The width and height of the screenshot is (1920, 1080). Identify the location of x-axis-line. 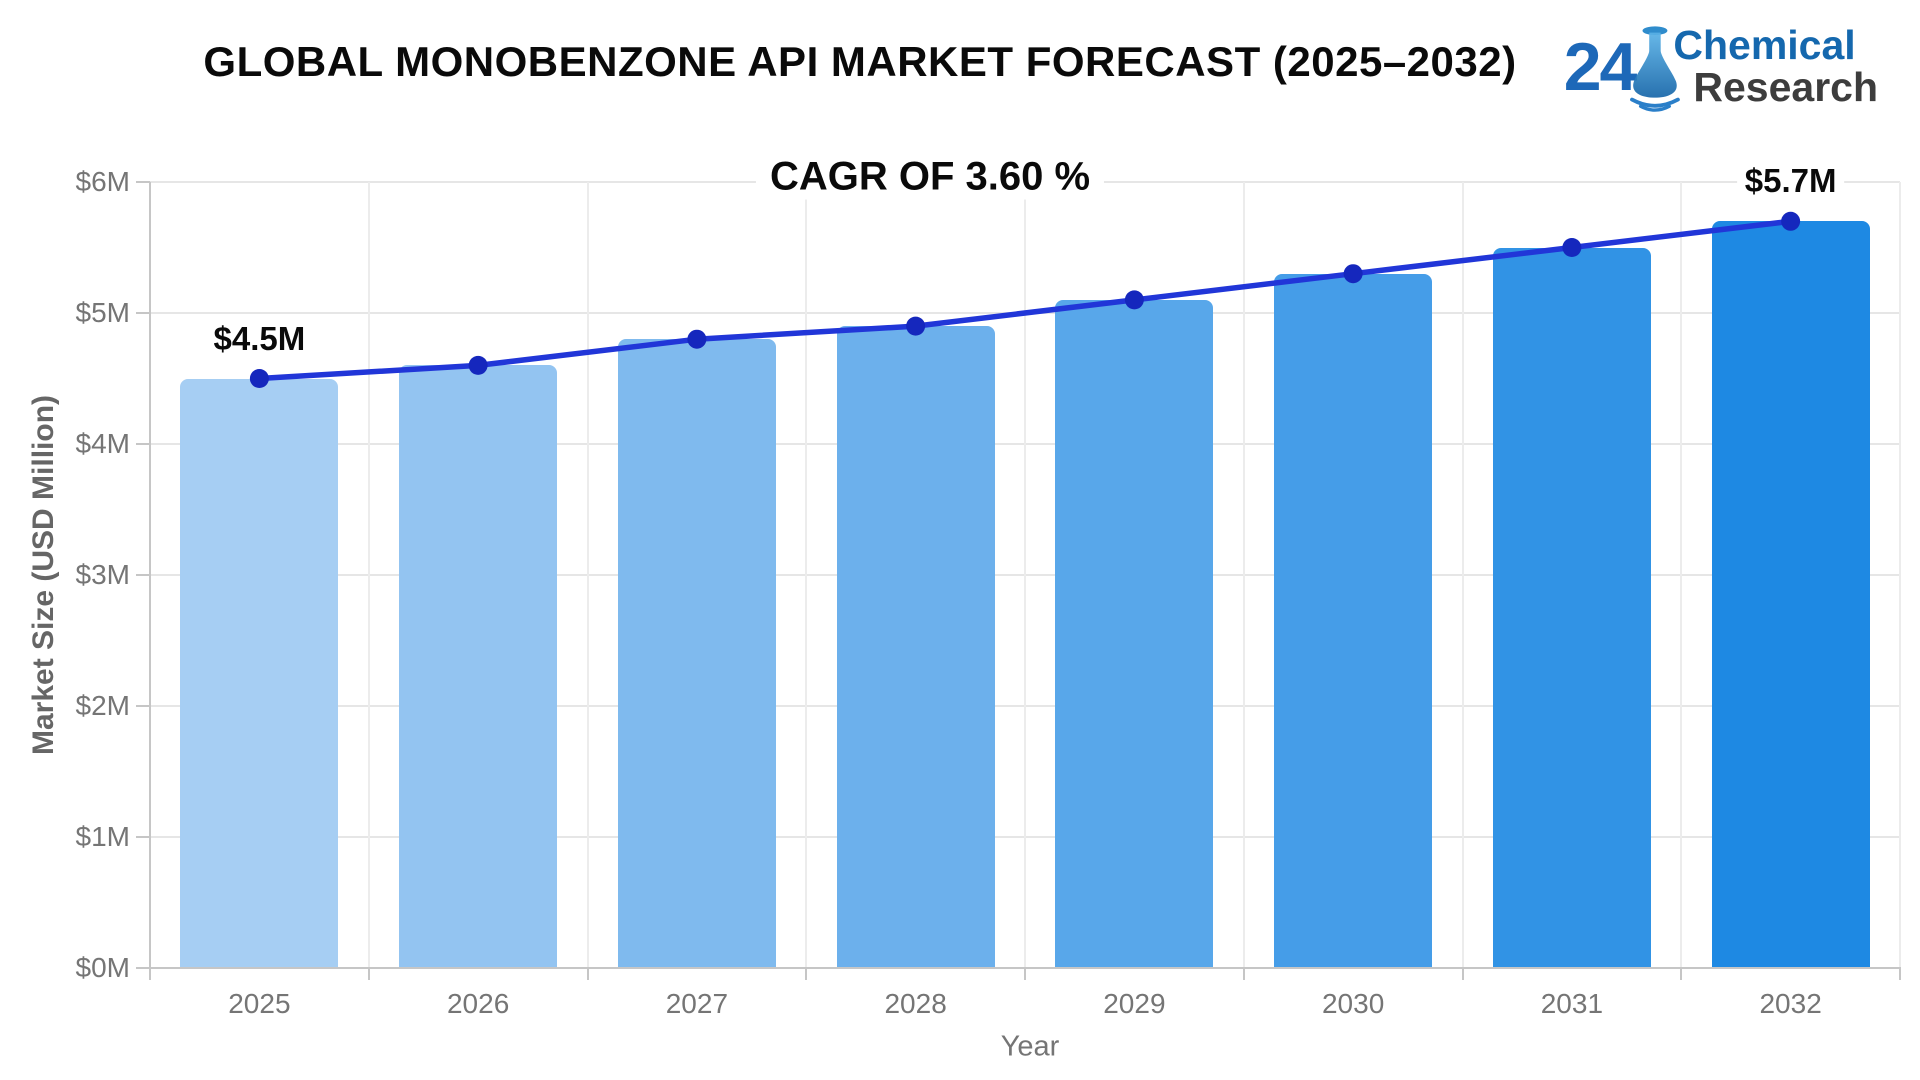
(1025, 968).